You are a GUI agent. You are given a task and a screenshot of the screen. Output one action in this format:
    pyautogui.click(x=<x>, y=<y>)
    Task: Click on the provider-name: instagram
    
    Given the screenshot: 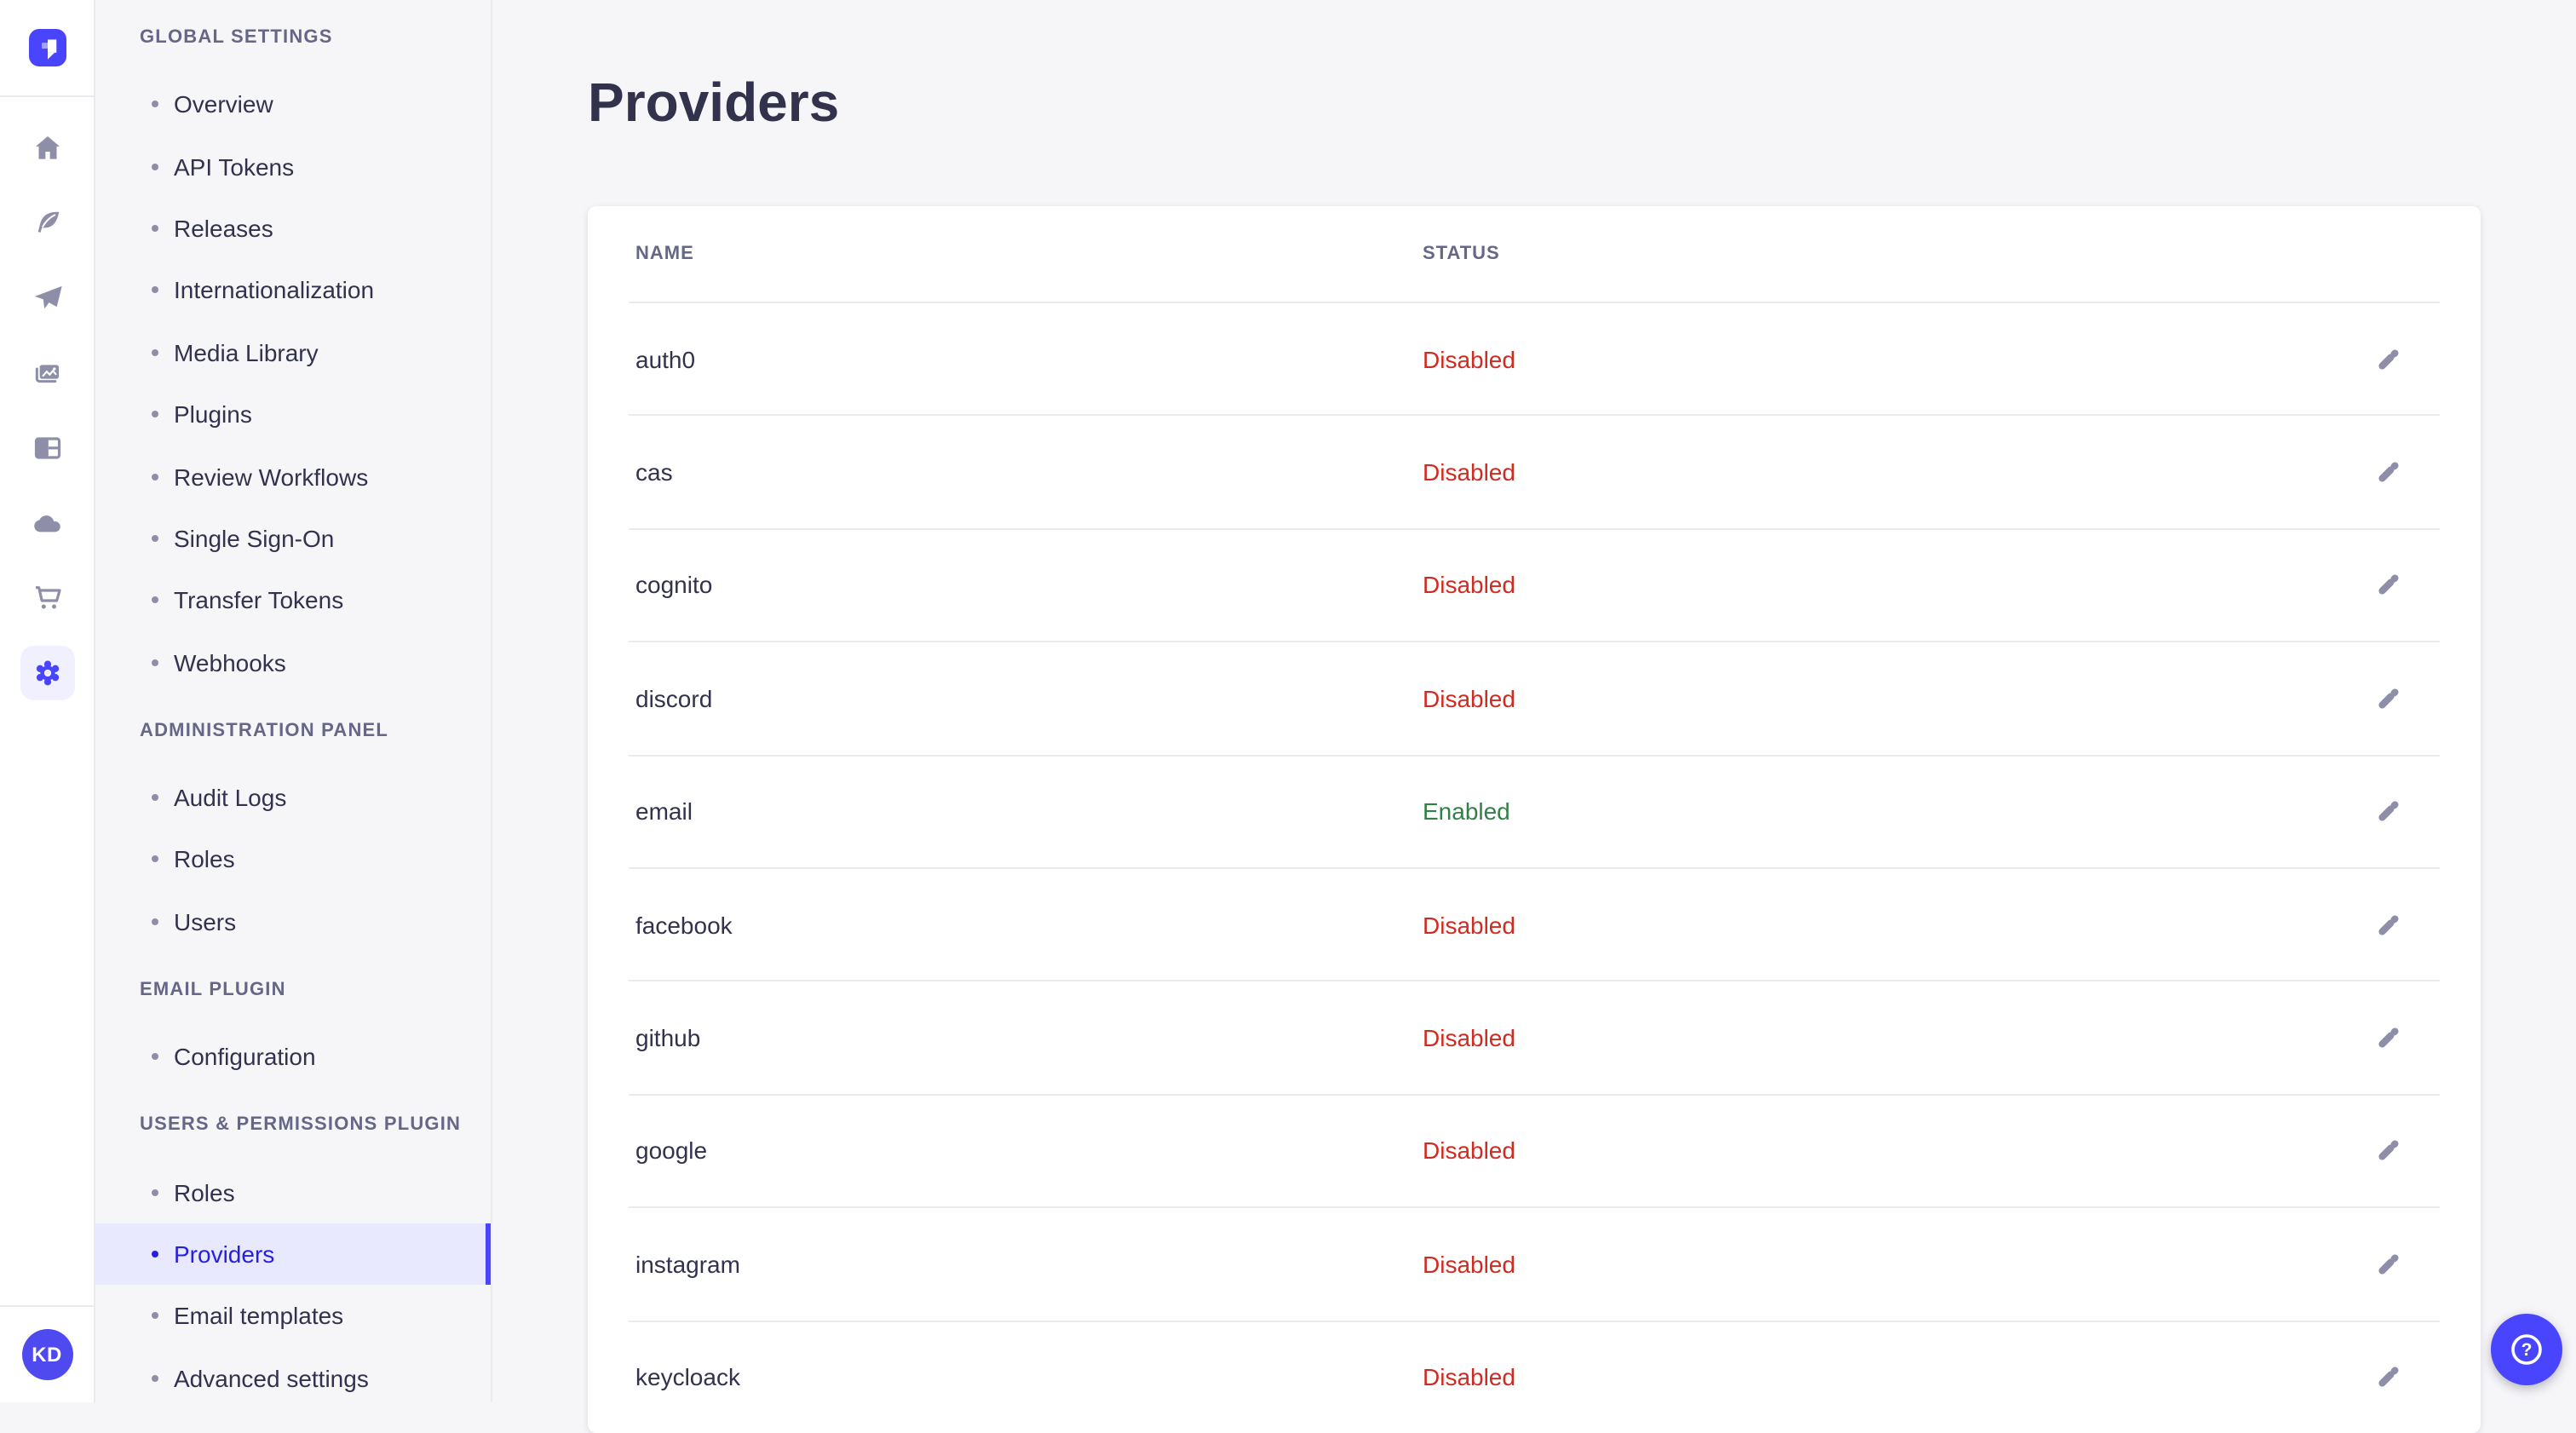 What is the action you would take?
    pyautogui.click(x=687, y=1264)
    